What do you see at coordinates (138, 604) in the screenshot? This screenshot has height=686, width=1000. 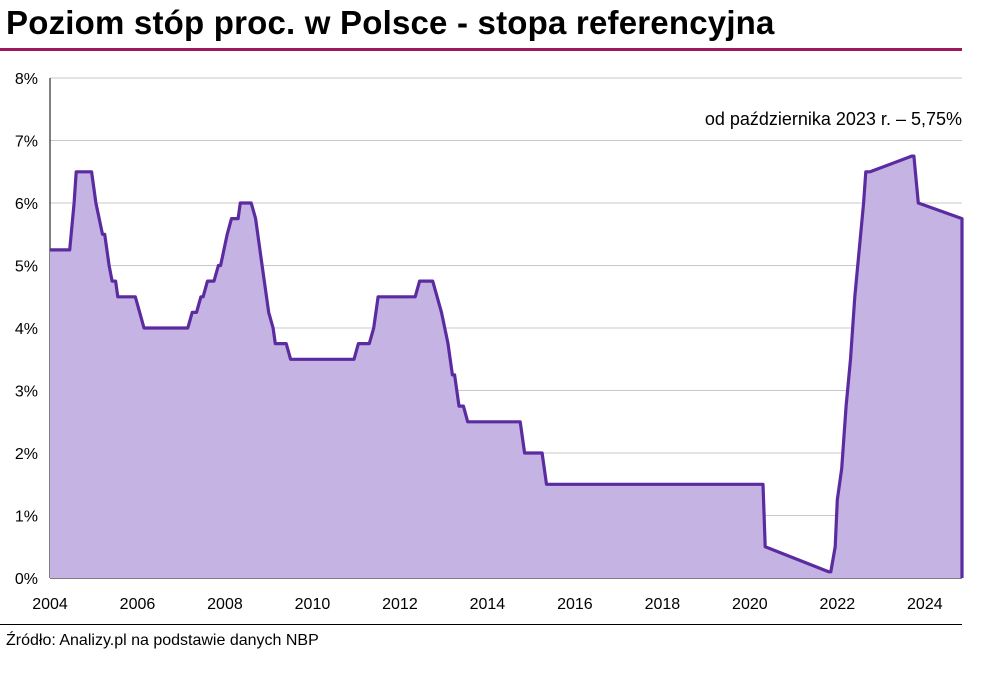 I see `x-tick-label: 2006` at bounding box center [138, 604].